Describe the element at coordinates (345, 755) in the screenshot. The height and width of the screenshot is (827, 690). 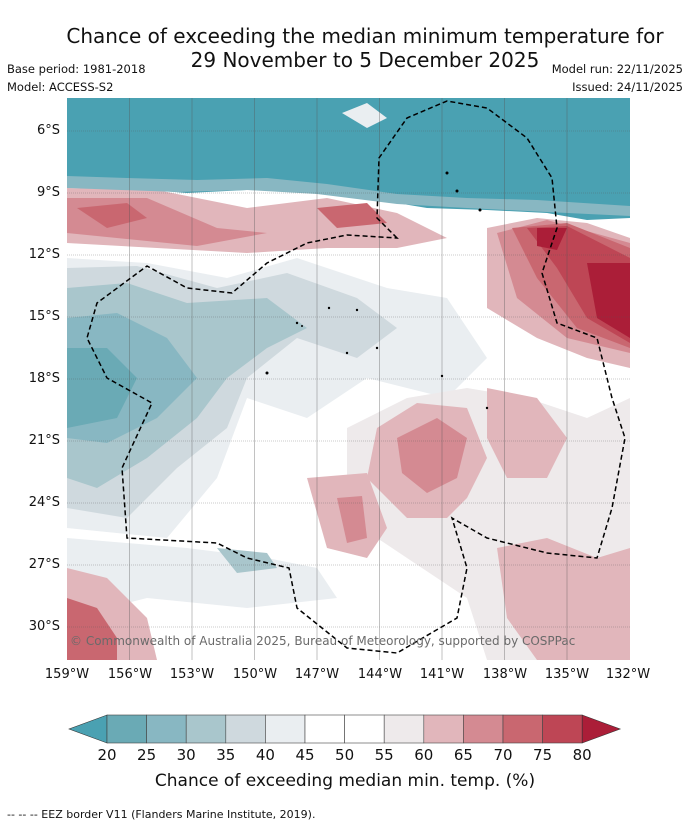
I see `colorbar-tick-label: 50` at that location.